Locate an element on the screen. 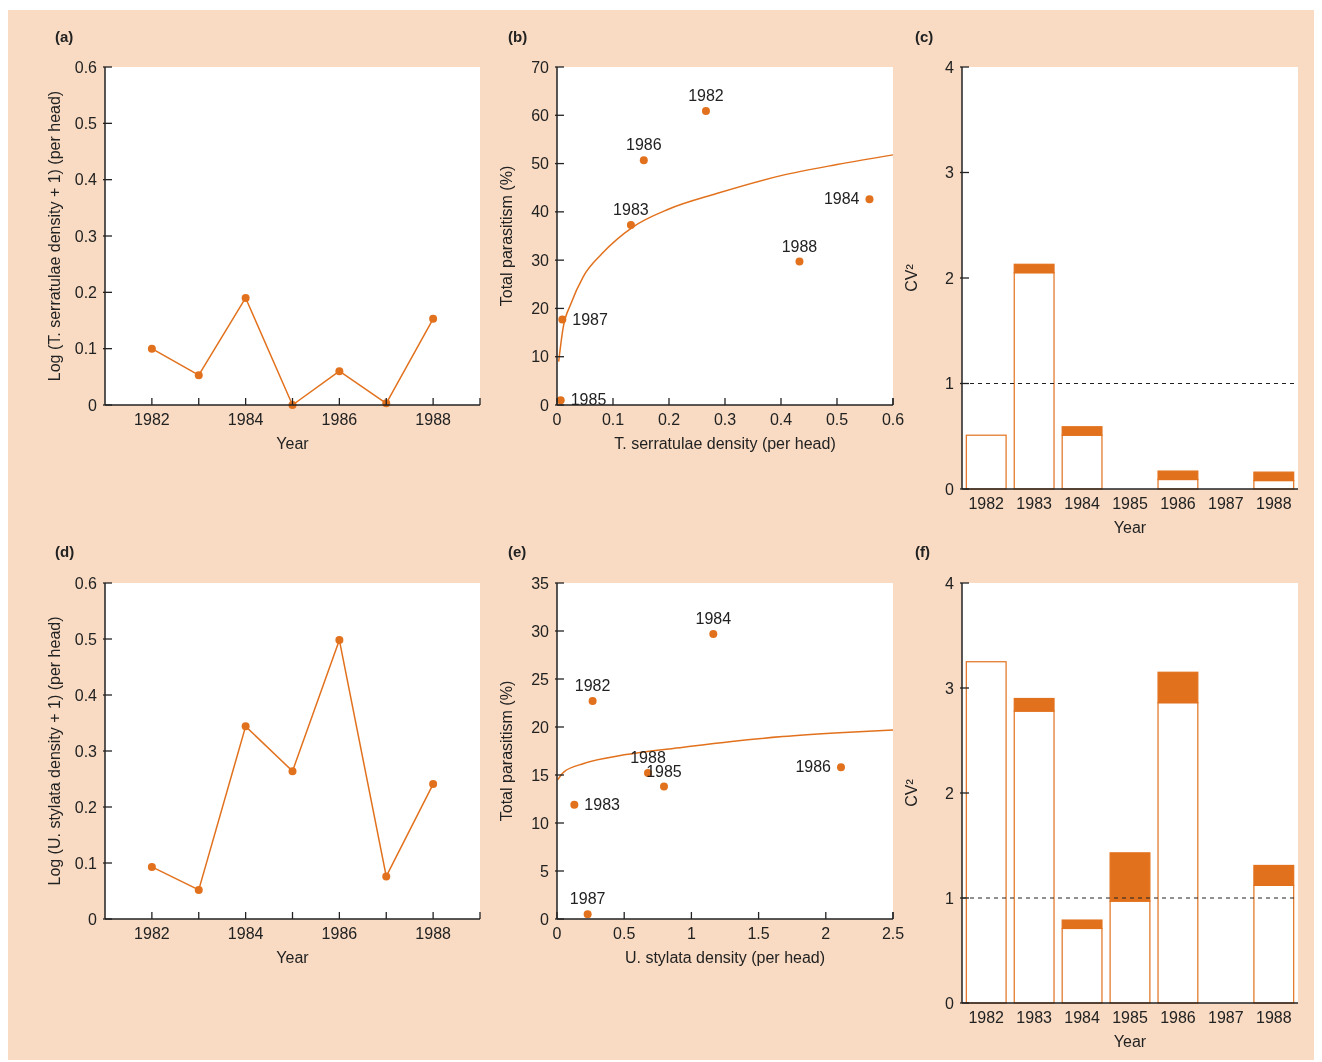 The height and width of the screenshot is (1062, 1322). y-tick-label: 25 is located at coordinates (540, 679).